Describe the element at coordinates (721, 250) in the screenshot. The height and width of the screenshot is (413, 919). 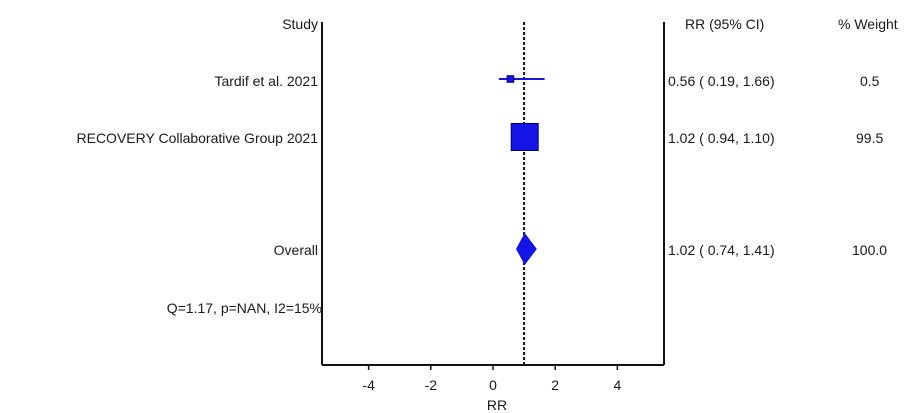
I see `overall-ci-text: 1.02 ( 0.74, 1.41)` at that location.